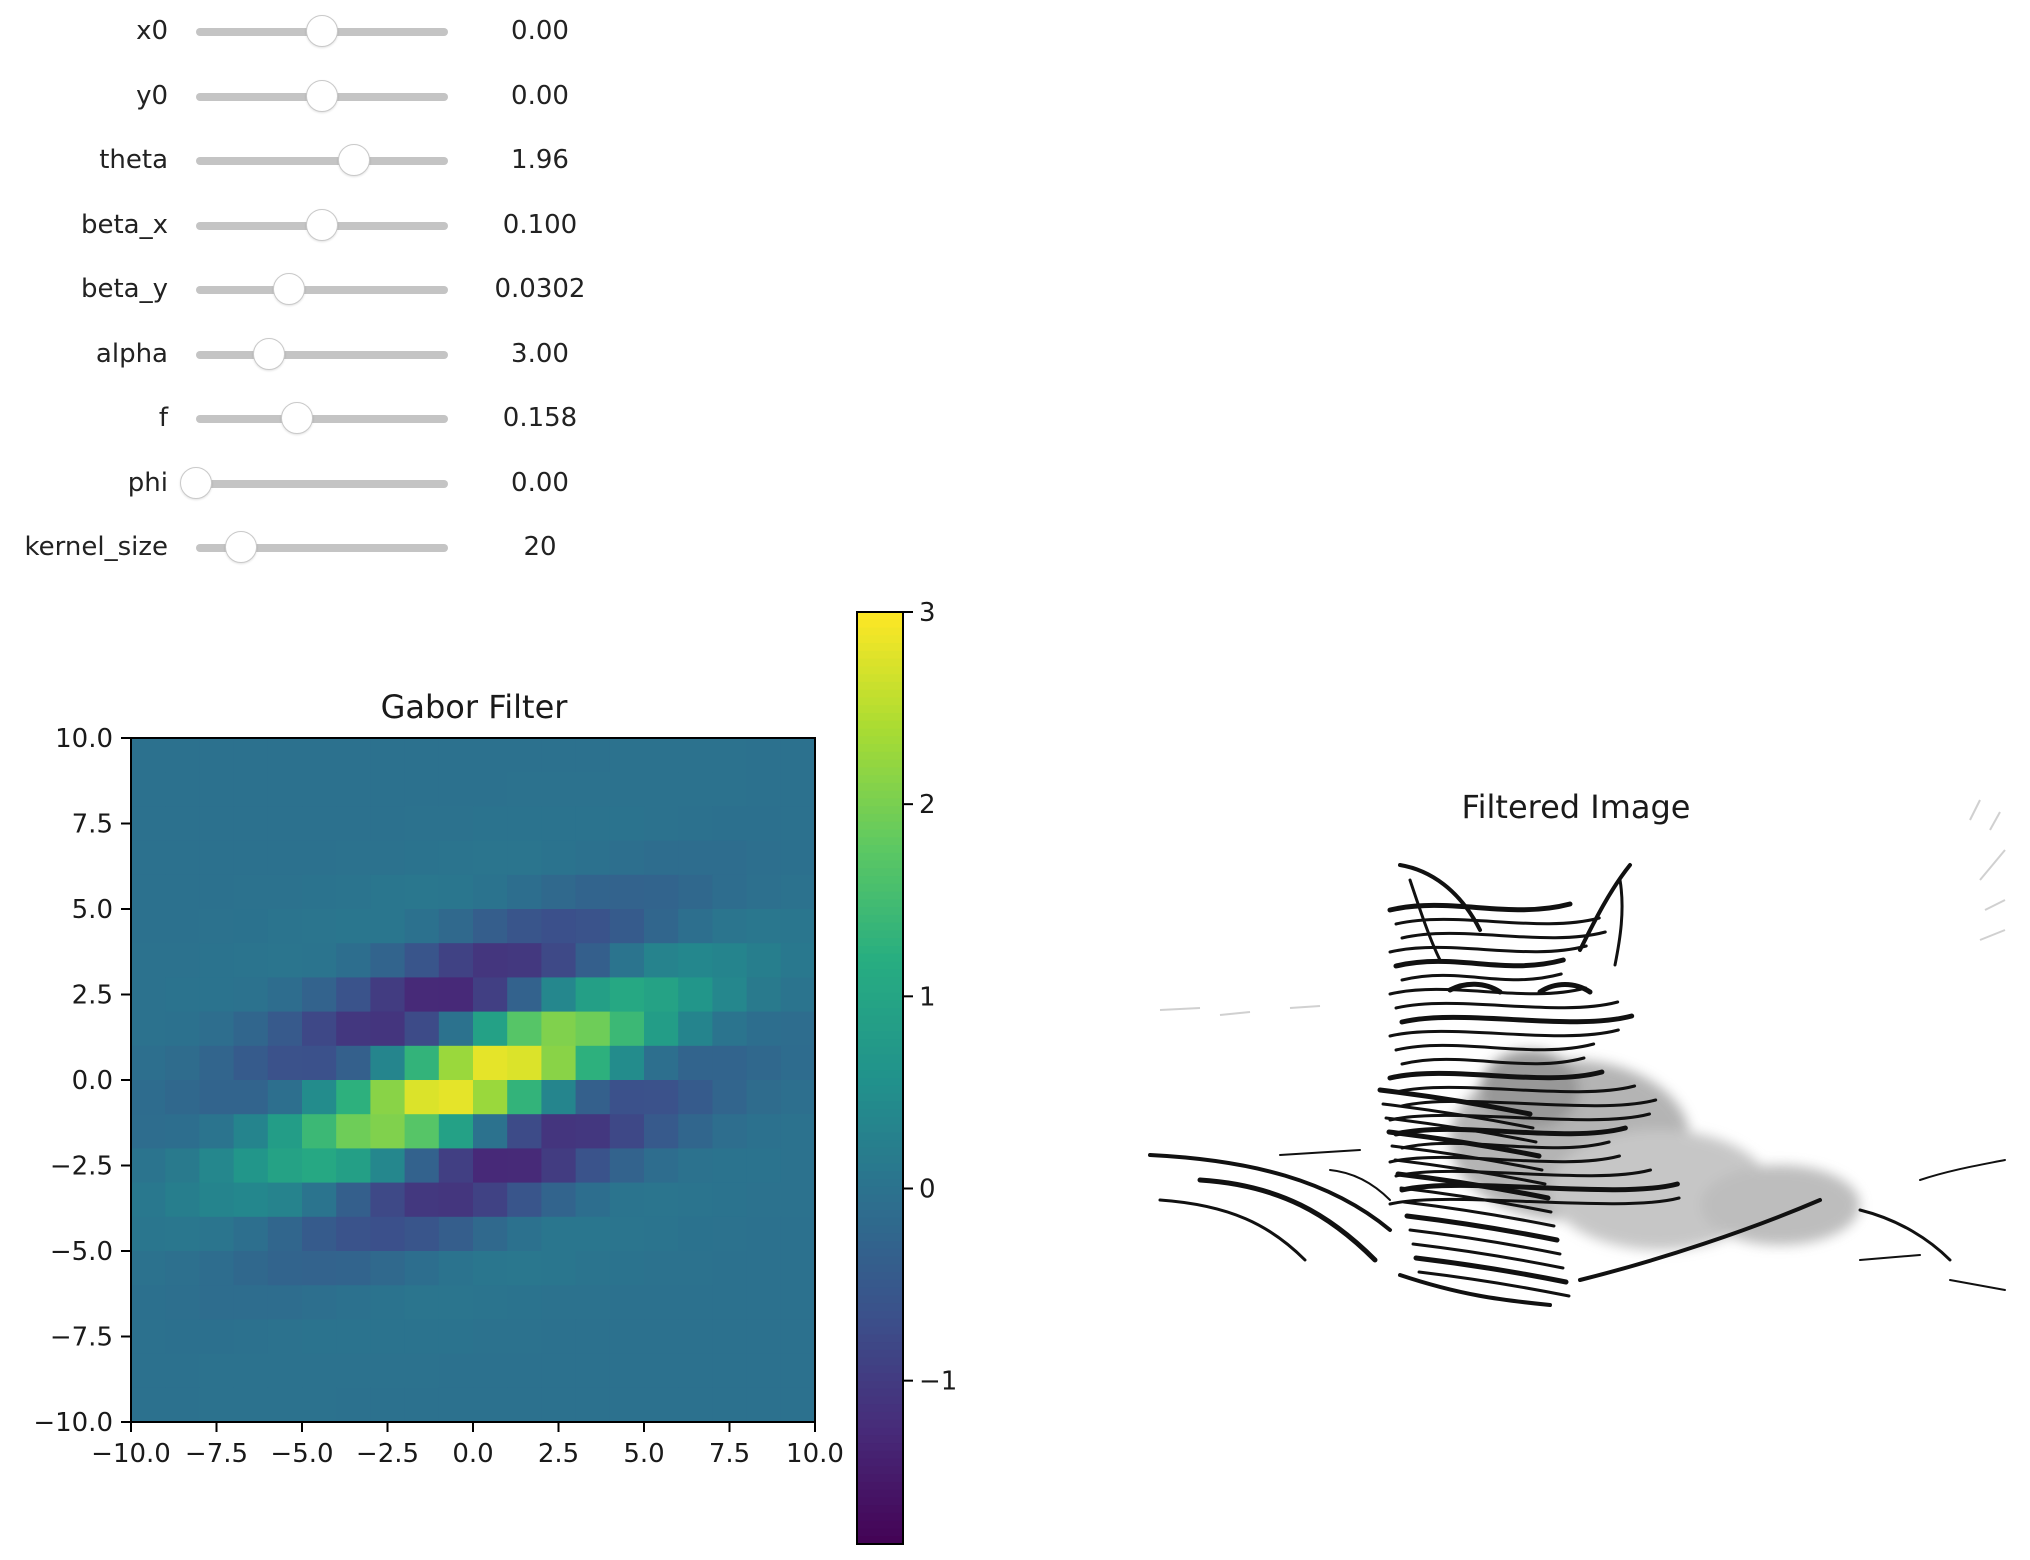 This screenshot has height=1560, width=2030. I want to click on slider-row-phi: phi 0.00, so click(320, 482).